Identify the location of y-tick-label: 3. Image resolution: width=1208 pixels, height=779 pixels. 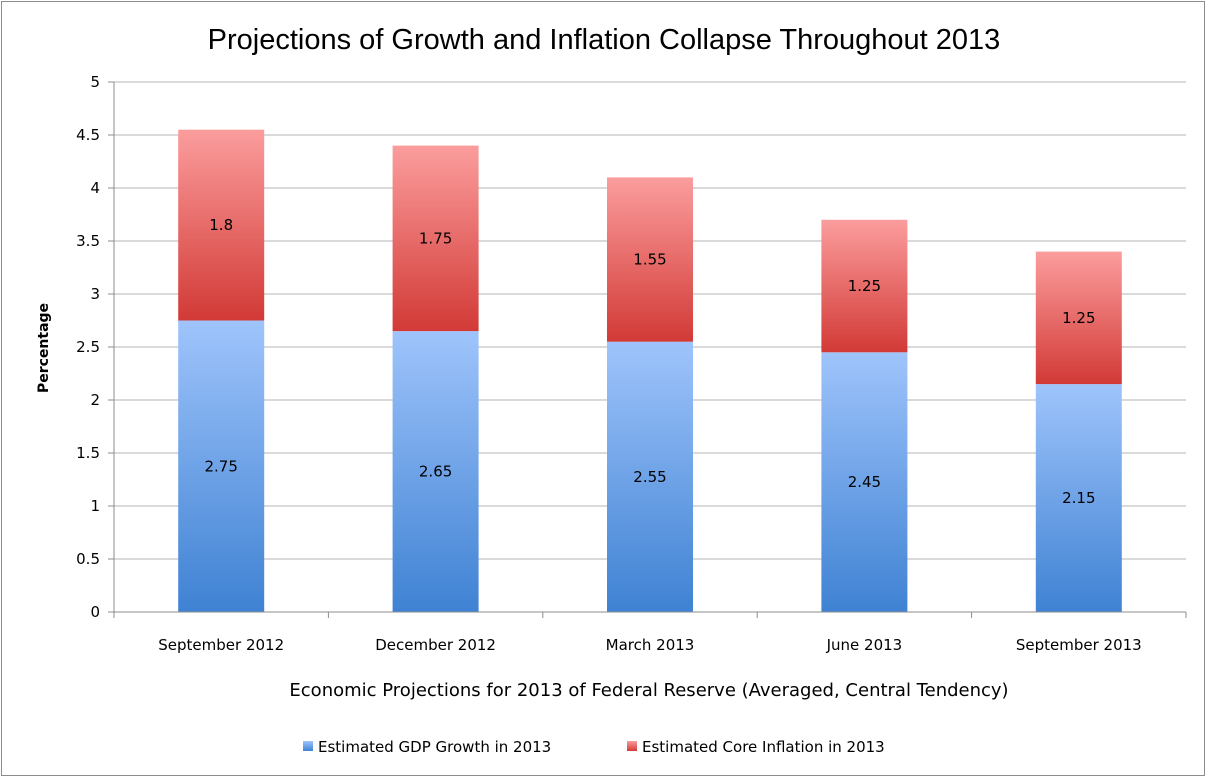
(95, 294).